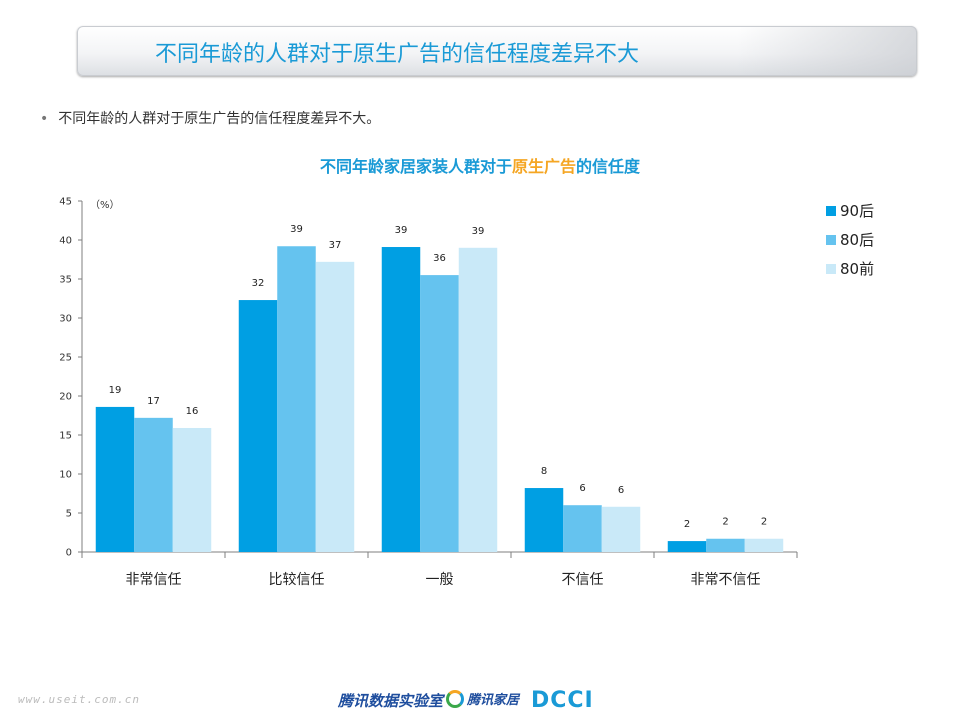  Describe the element at coordinates (397, 54) in the screenshot. I see `slide-title: 不同年龄的人群对于原生广告的信任程度差异不大` at that location.